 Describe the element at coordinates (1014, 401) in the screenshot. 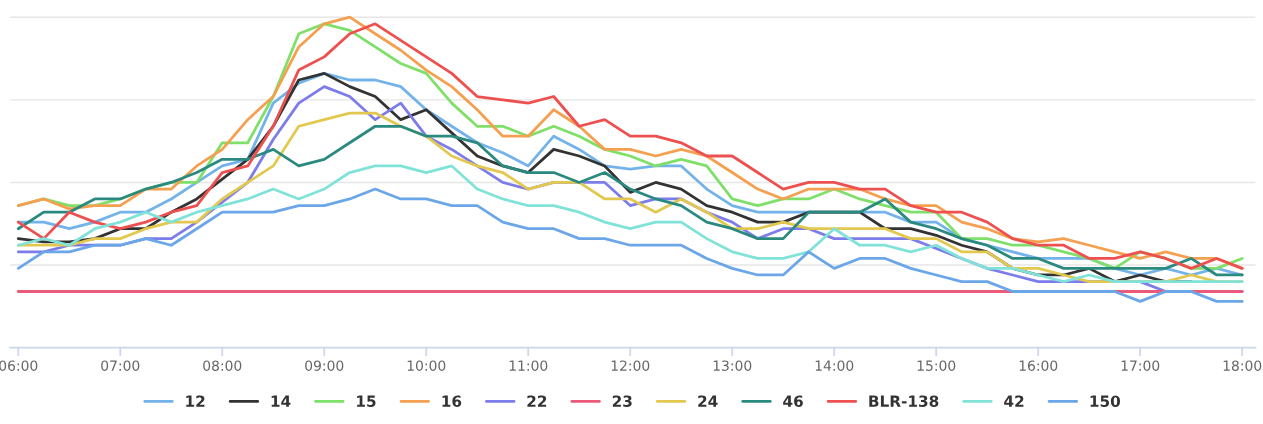

I see `legend-label: 42` at that location.